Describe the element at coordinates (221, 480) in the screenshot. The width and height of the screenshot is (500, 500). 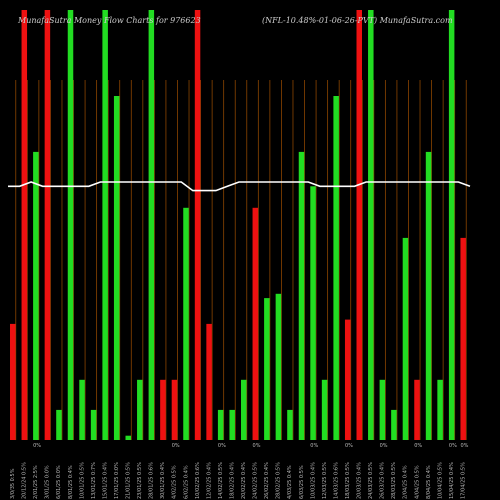
I see `date-label: 14/02/25 0:5%` at that location.